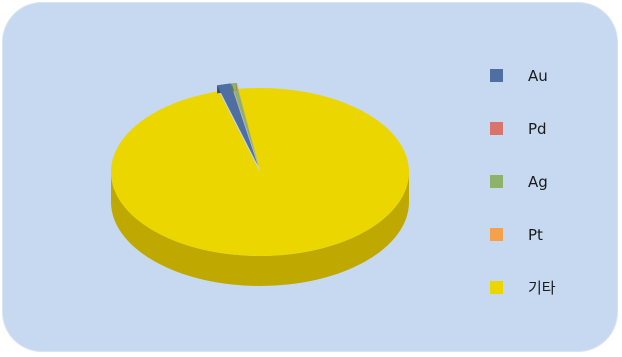 The width and height of the screenshot is (622, 357). Describe the element at coordinates (545, 235) in the screenshot. I see `legend-item-Pt: Pt` at that location.